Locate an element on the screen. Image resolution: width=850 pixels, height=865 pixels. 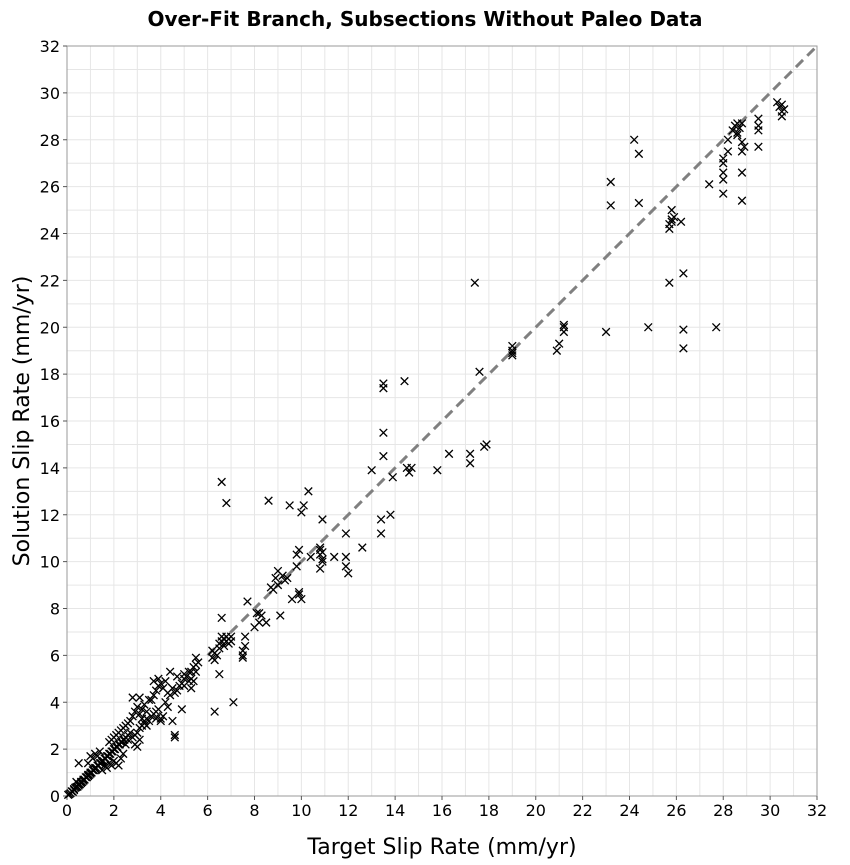
x-tick-label: 6 is located at coordinates (208, 810).